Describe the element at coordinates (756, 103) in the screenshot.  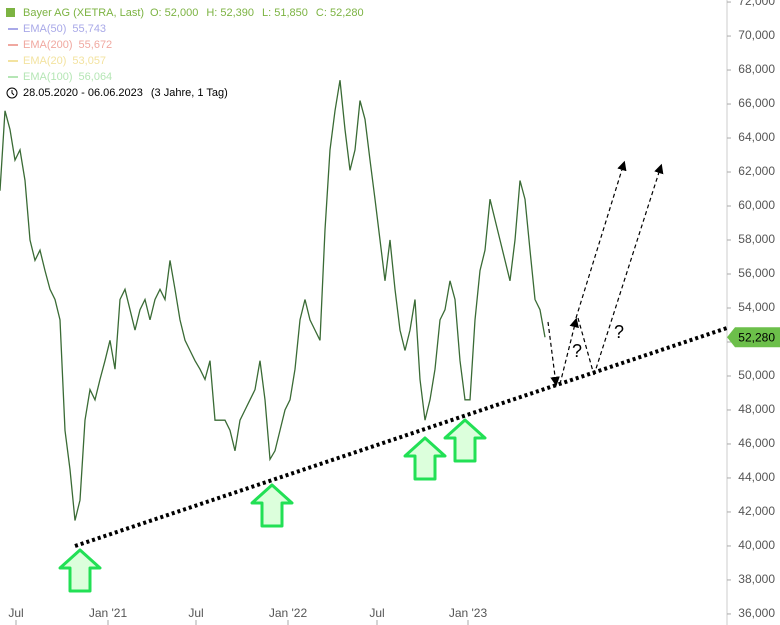
I see `y-tick-label: 66,000` at that location.